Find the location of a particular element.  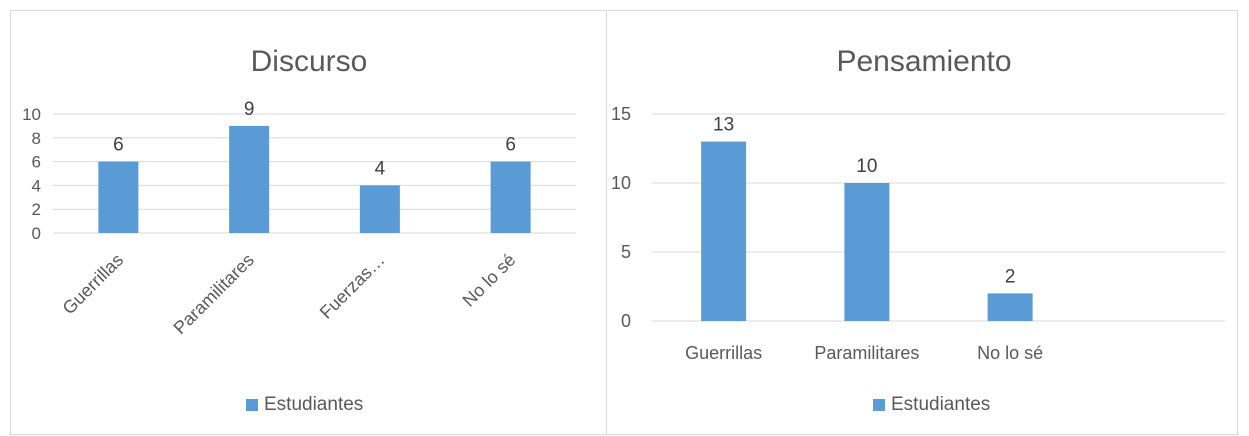

y-tick-label: 4 is located at coordinates (36, 185).